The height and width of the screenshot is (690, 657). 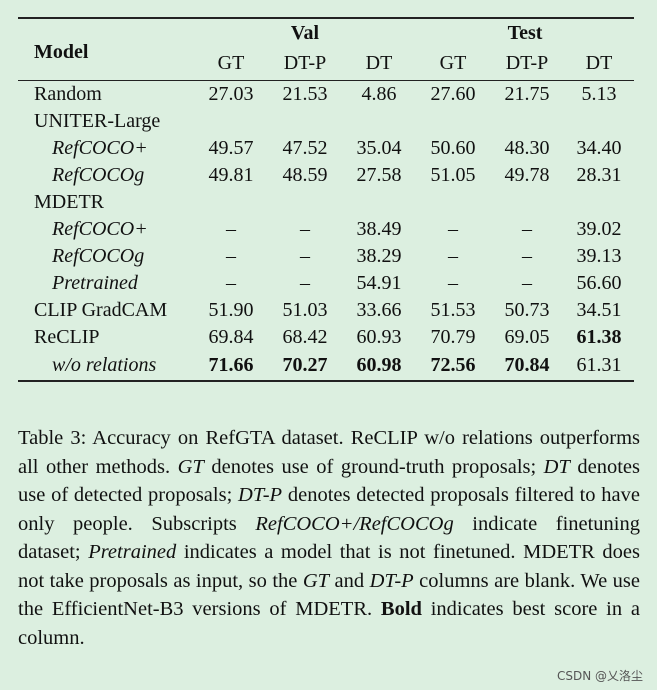 What do you see at coordinates (599, 676) in the screenshot?
I see `watermark: CSDN @乂洛尘` at bounding box center [599, 676].